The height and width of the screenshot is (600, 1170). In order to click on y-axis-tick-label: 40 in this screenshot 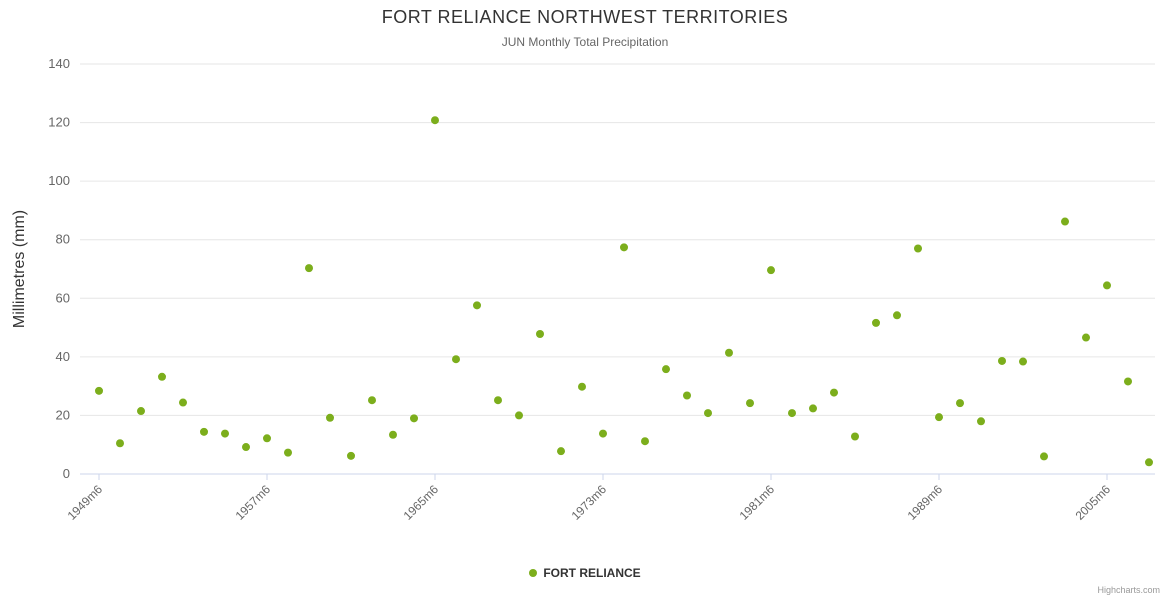, I will do `click(63, 356)`.